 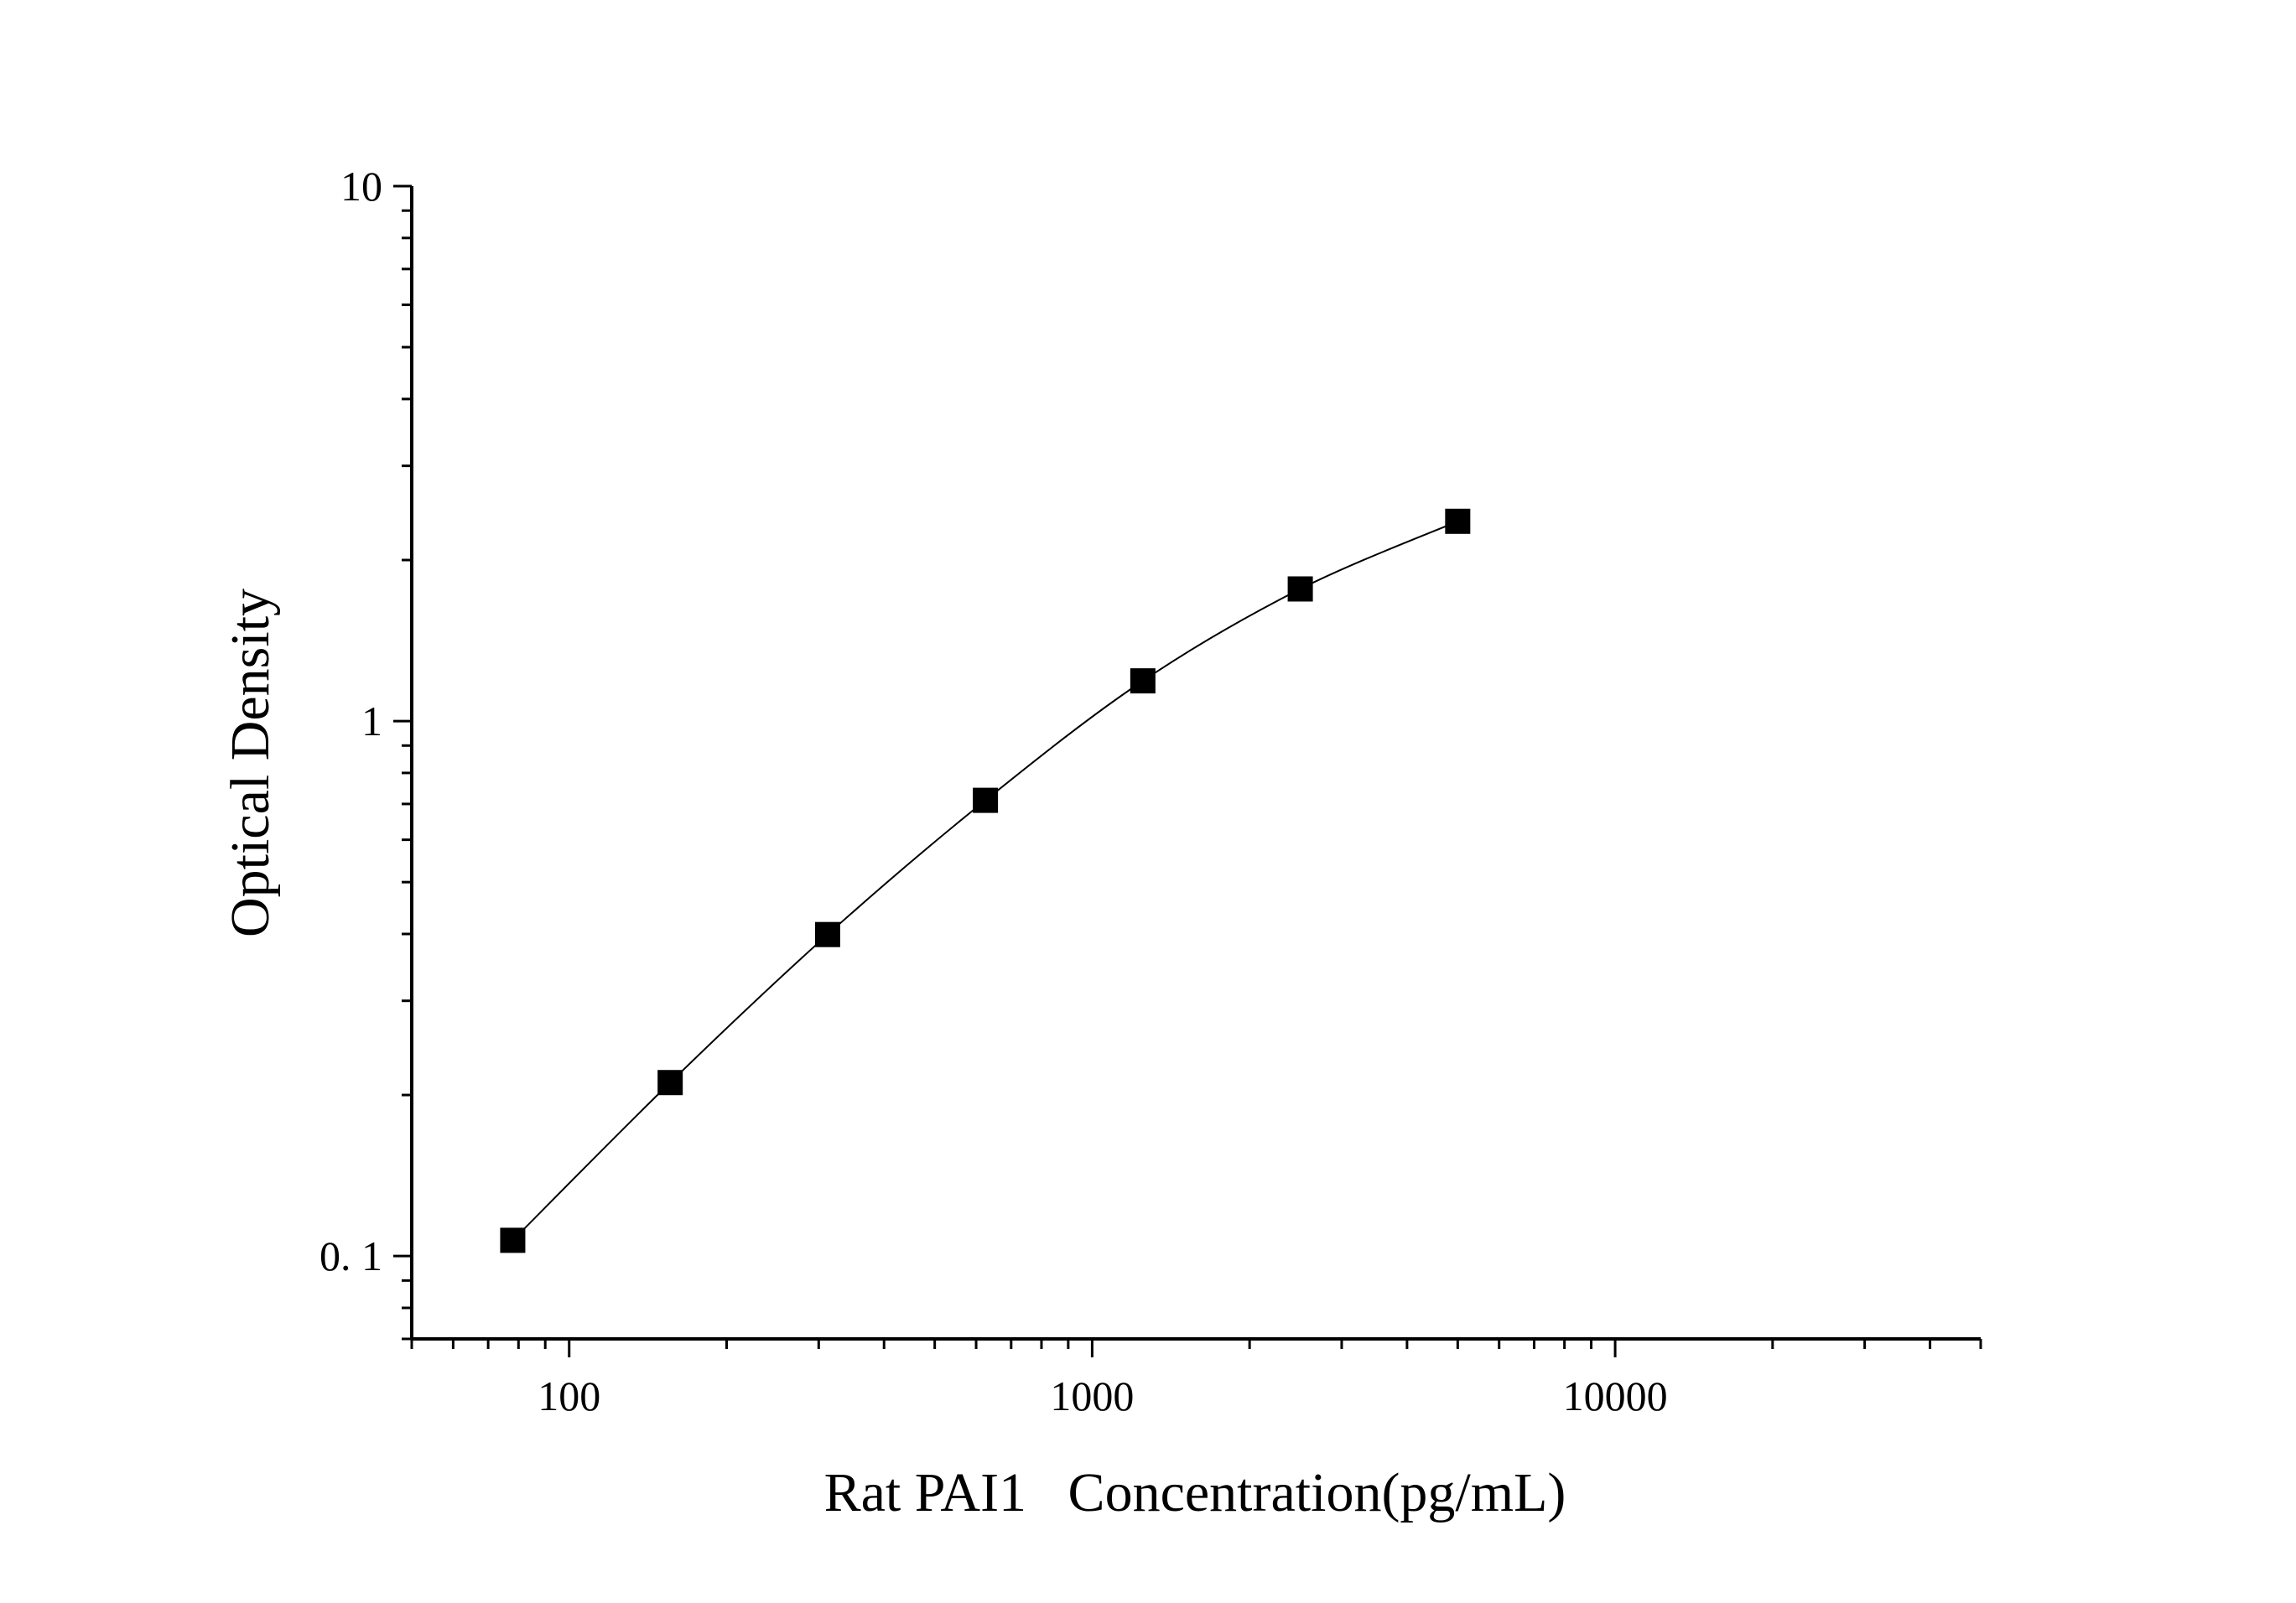 I want to click on x-tick-label: 100, so click(x=569, y=1395).